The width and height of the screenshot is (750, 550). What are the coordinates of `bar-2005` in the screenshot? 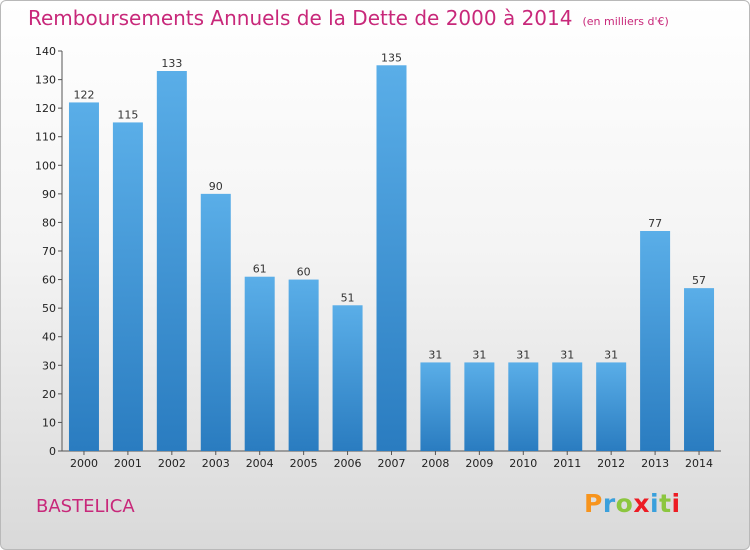 It's located at (303, 365).